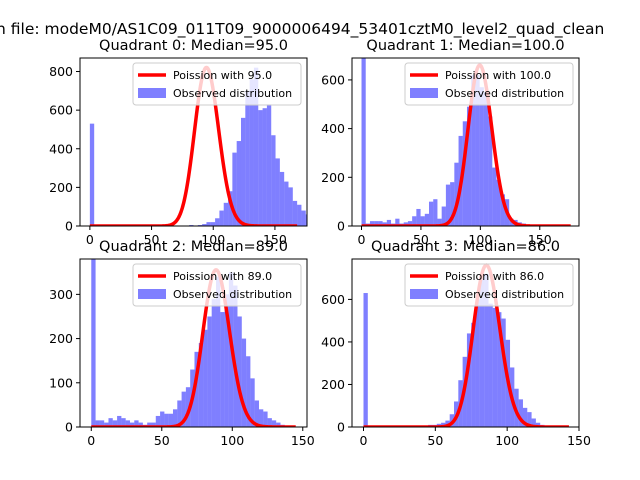  I want to click on y-tick-label: 300, so click(61, 294).